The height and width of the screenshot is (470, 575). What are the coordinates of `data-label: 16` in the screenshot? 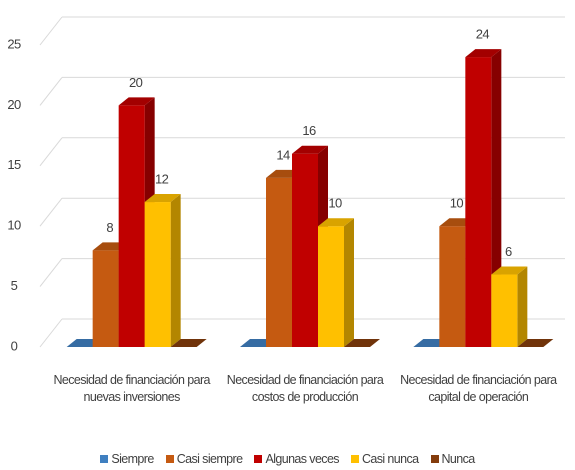 It's located at (309, 130).